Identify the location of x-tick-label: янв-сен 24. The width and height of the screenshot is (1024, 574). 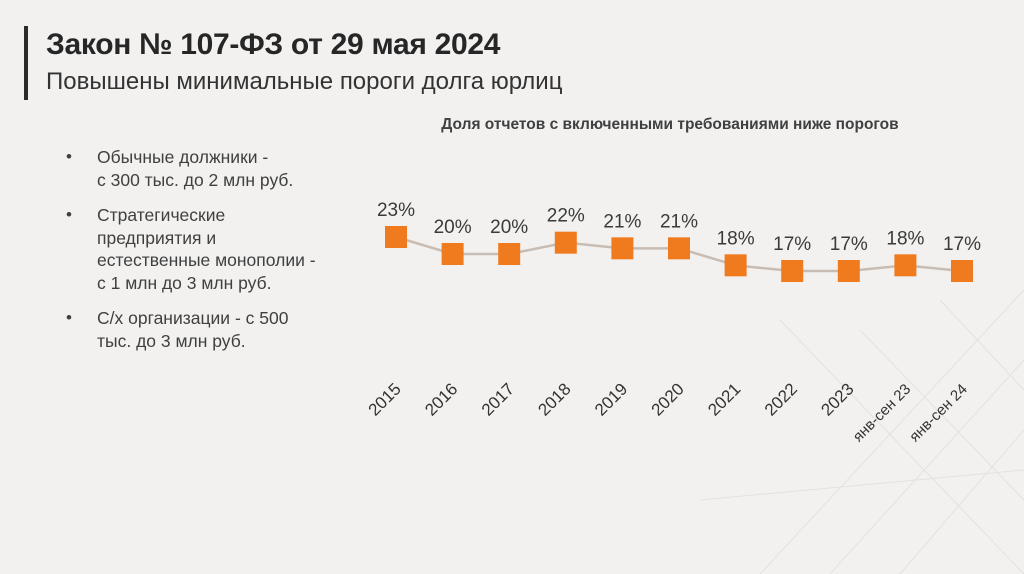
(938, 413).